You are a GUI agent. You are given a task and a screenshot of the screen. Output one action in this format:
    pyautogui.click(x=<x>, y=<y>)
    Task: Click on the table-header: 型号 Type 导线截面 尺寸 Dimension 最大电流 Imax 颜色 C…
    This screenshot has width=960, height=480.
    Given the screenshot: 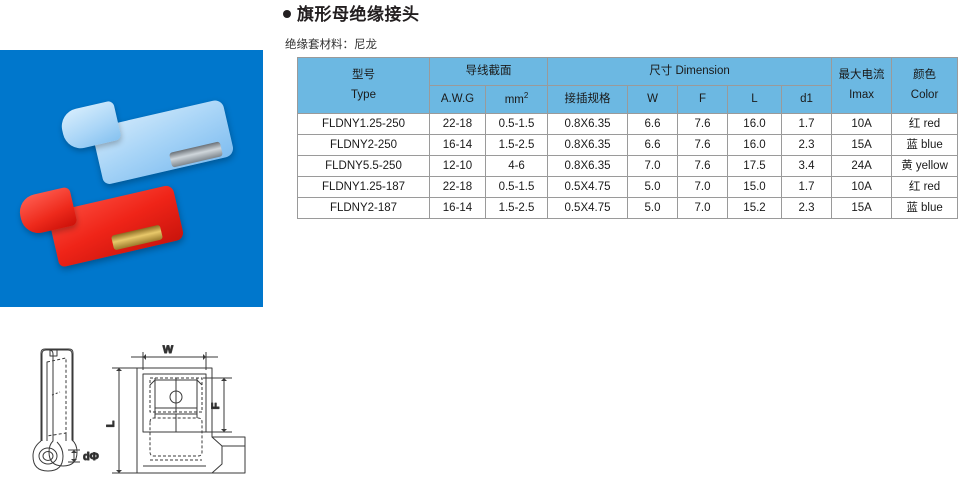 What is the action you would take?
    pyautogui.click(x=628, y=85)
    